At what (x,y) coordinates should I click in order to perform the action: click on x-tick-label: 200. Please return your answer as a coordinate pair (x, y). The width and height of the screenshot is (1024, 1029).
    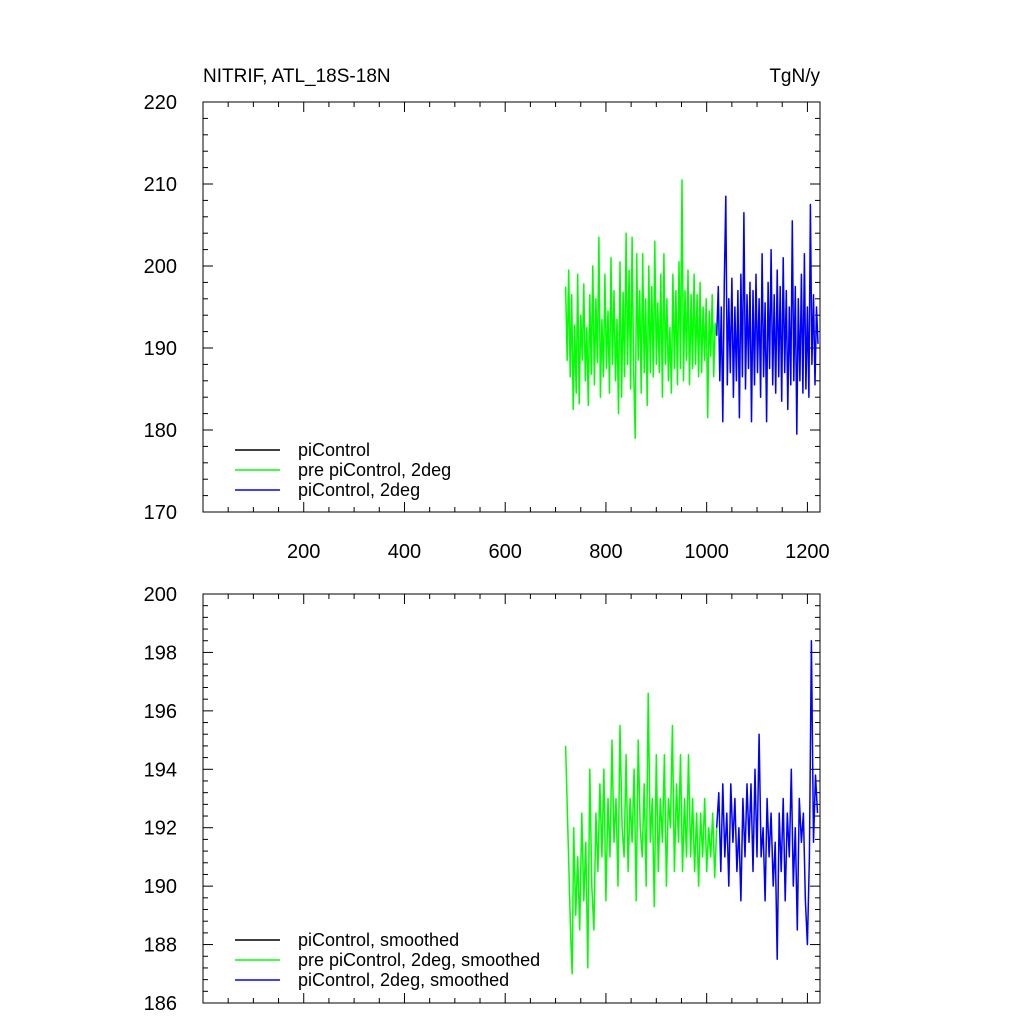
    Looking at the image, I should click on (303, 552).